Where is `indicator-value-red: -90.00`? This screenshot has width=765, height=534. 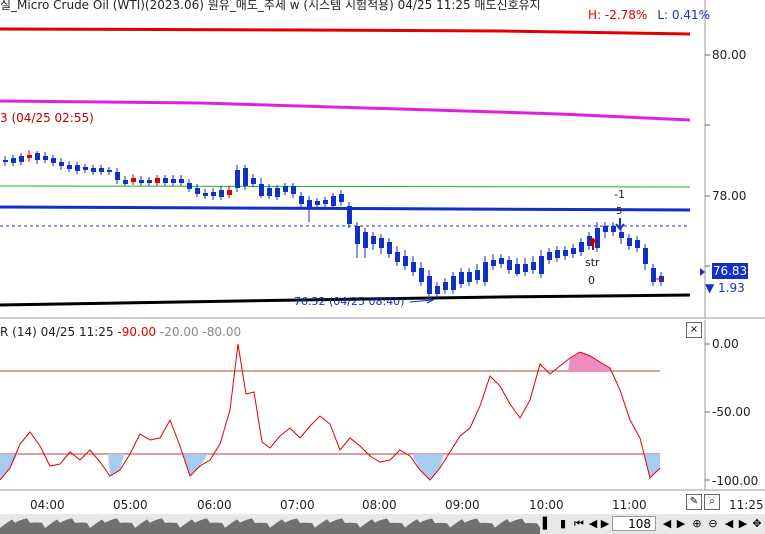 indicator-value-red: -90.00 is located at coordinates (137, 332).